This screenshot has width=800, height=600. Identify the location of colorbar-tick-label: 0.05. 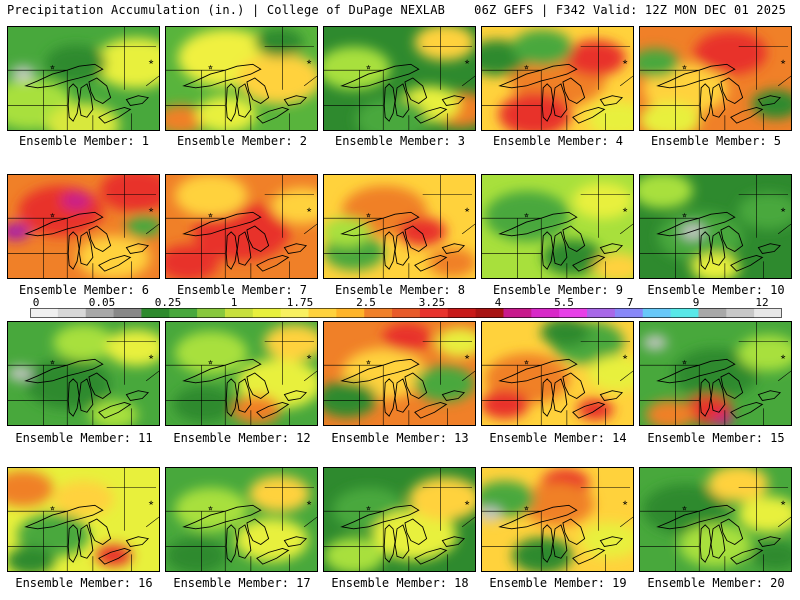
(102, 302).